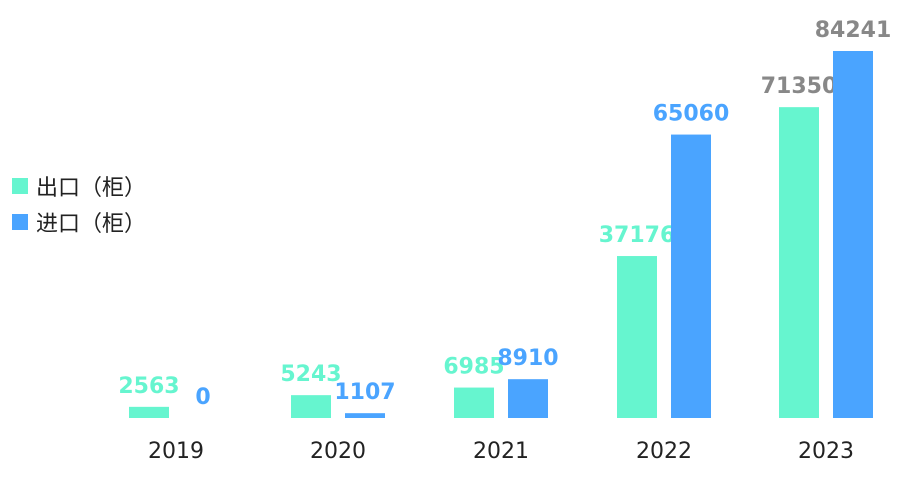 This screenshot has height=477, width=904. Describe the element at coordinates (365, 415) in the screenshot. I see `bar-import-2020` at that location.